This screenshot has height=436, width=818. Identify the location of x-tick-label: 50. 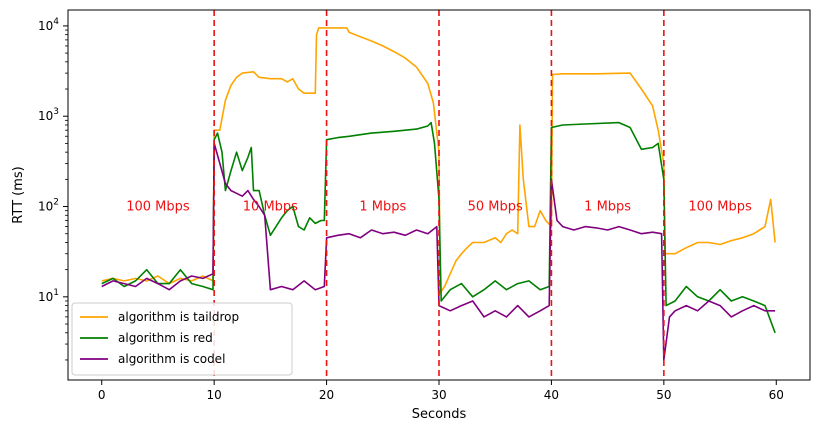
(663, 395).